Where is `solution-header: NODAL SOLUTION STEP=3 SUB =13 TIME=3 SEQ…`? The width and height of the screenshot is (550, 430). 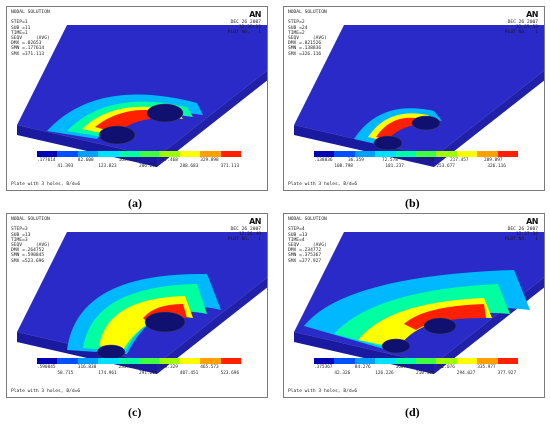 solution-header: NODAL SOLUTION STEP=3 SUB =13 TIME=3 SEQ… is located at coordinates (30, 240).